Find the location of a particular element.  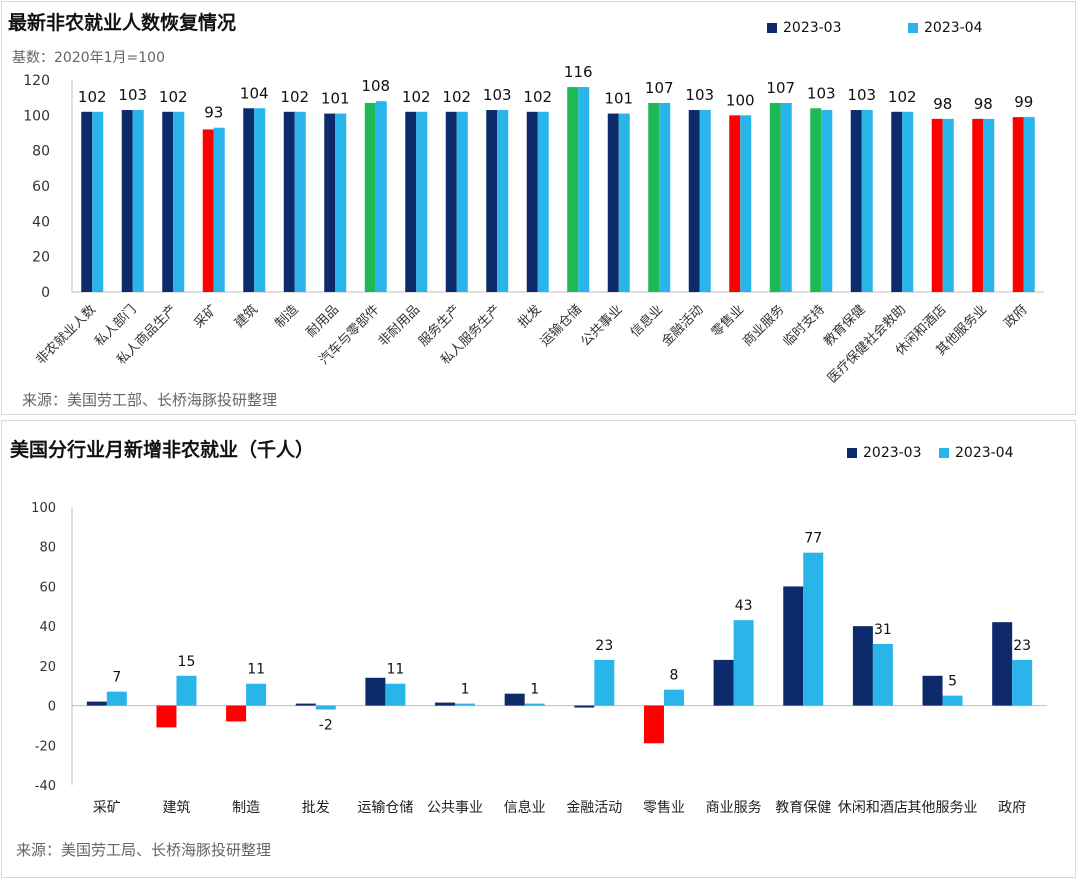

y-tick-label: 40 is located at coordinates (41, 222).